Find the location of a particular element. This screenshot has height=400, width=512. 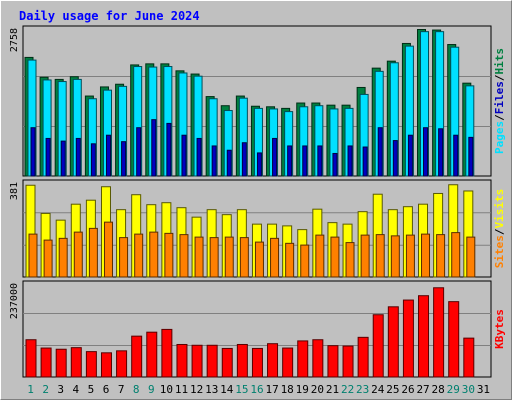

ylabel-kbytes: KBytes is located at coordinates (499, 329).